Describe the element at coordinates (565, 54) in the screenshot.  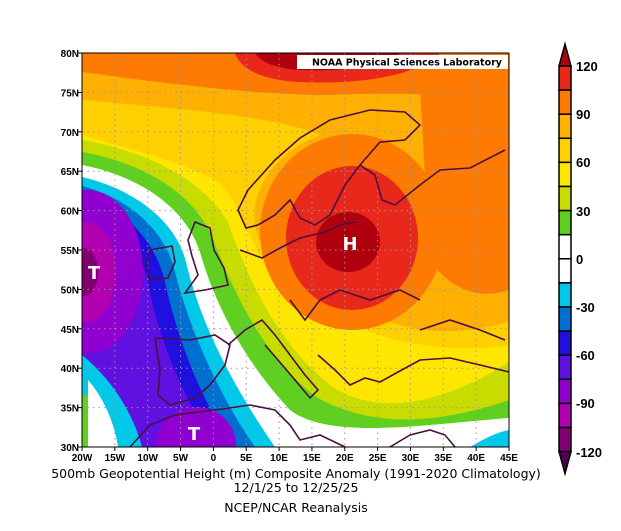
I see `colorbar-over-triangle` at that location.